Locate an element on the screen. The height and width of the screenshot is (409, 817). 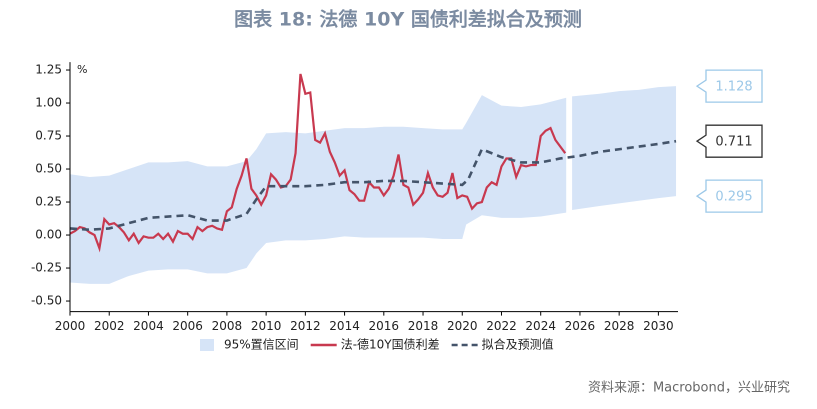
y-tick-label: 0.00 is located at coordinates (48, 235).